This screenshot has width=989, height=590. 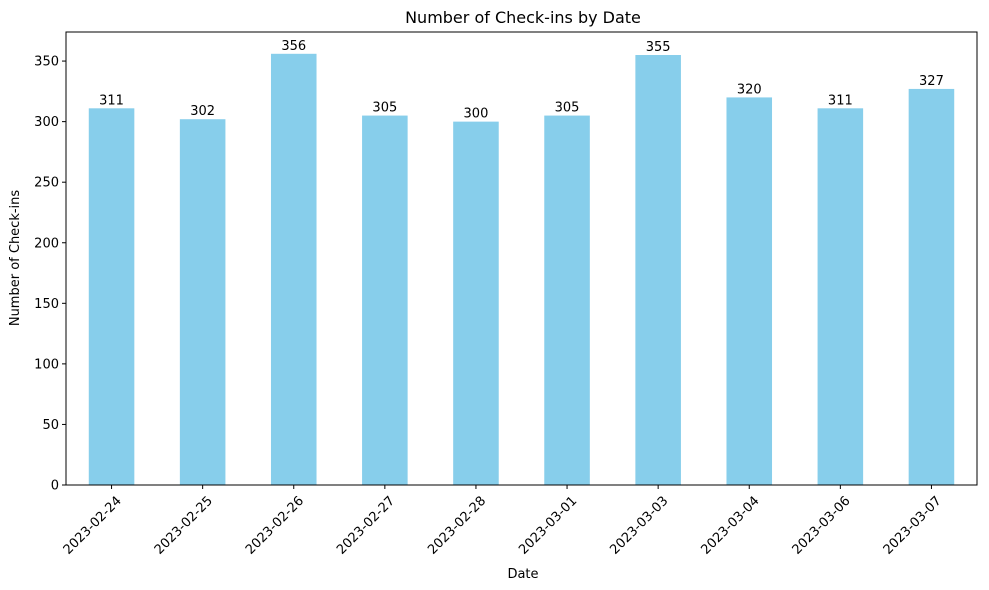 What do you see at coordinates (15, 258) in the screenshot?
I see `y-axis-label: Number of Check-ins` at bounding box center [15, 258].